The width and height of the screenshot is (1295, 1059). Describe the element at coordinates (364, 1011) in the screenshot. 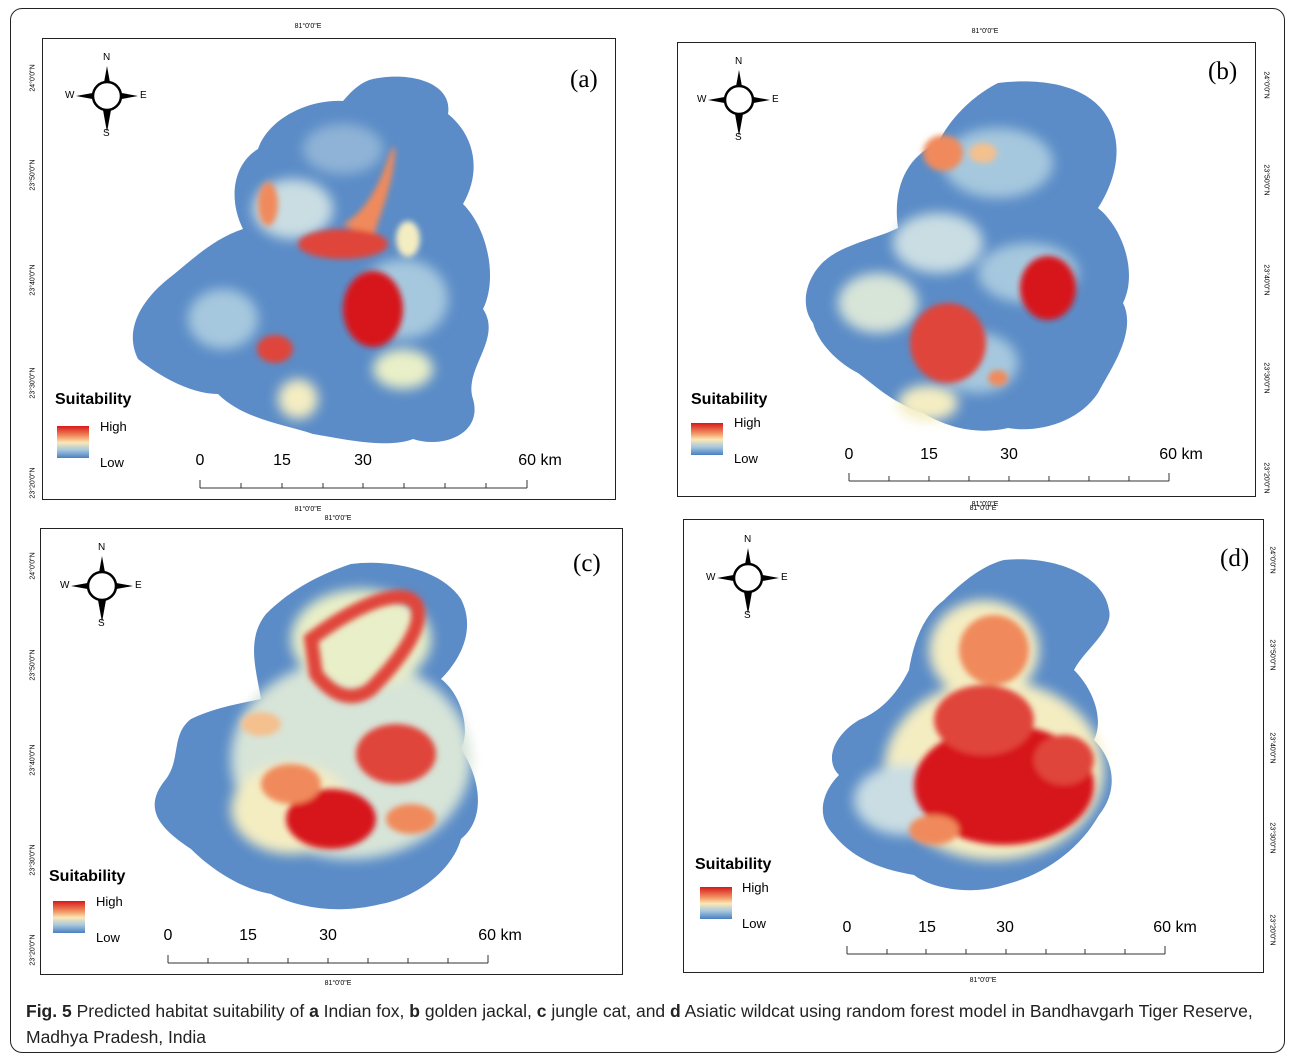

I see `caption-text: Indian fox,` at that location.